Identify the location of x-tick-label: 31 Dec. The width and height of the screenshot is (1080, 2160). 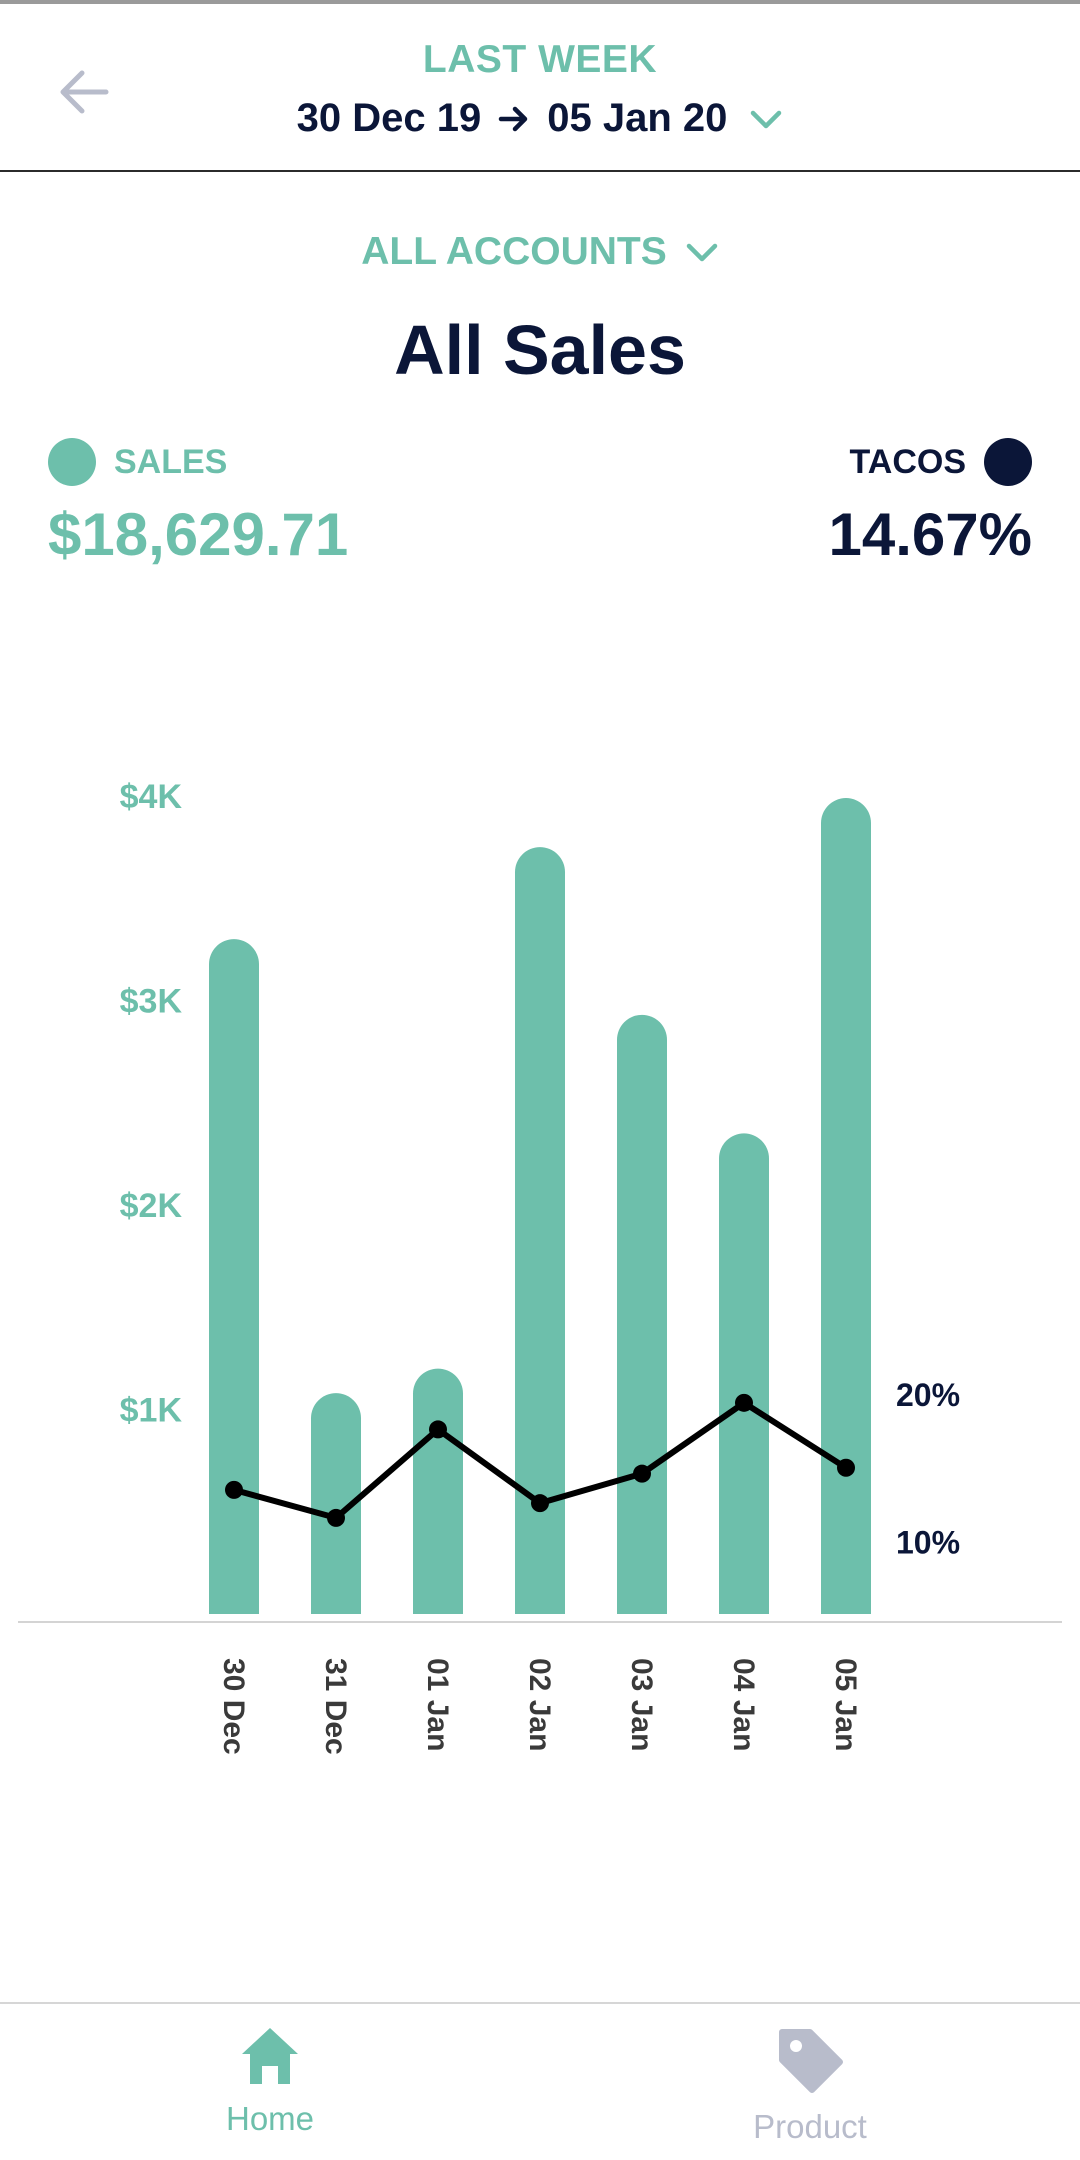
(335, 1706).